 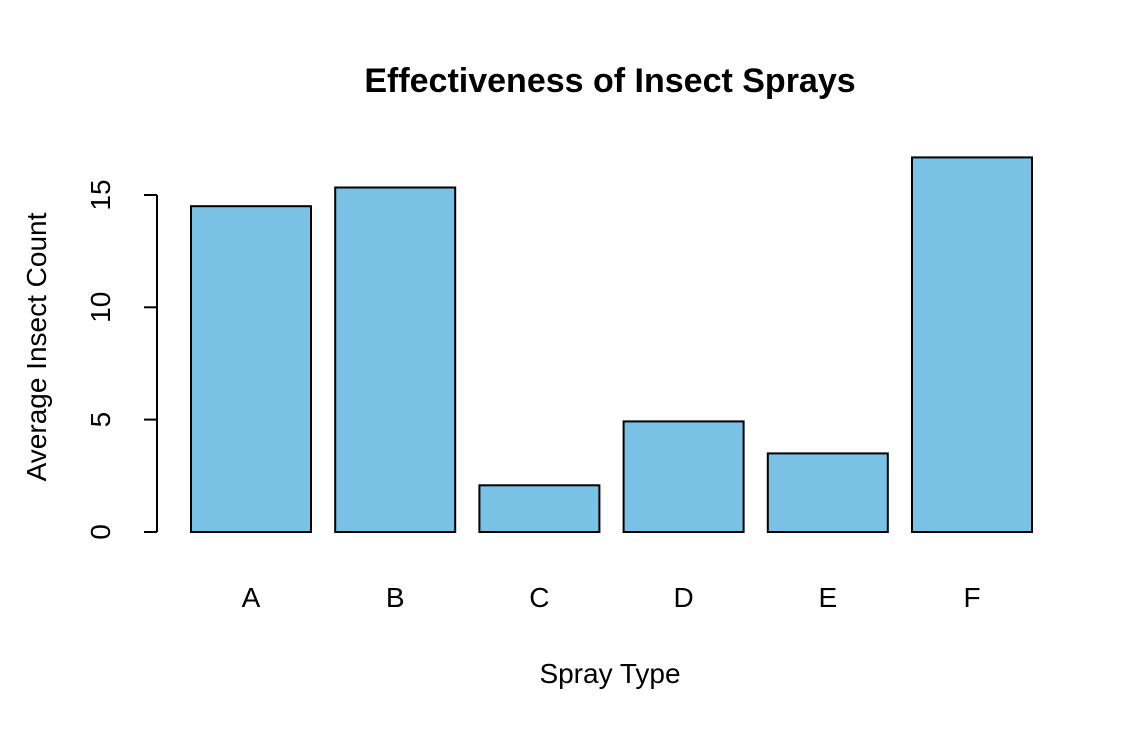 I want to click on x-axis-label: Spray Type, so click(x=609, y=673).